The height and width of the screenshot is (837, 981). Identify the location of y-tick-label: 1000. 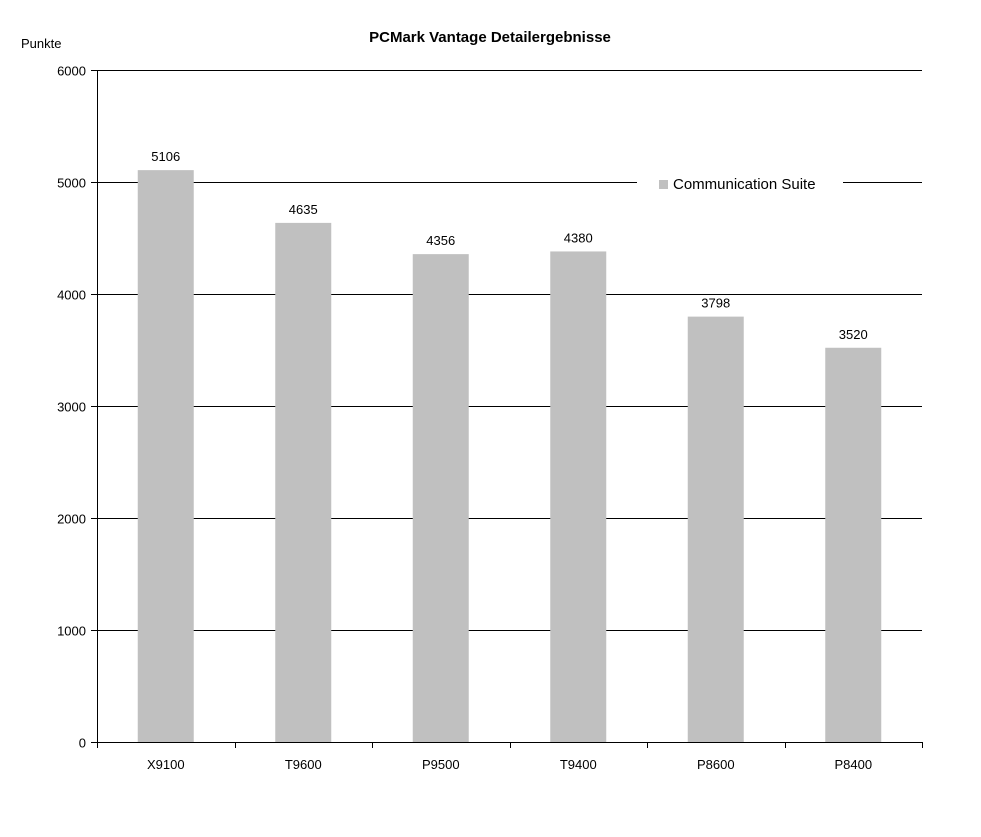
(71, 631).